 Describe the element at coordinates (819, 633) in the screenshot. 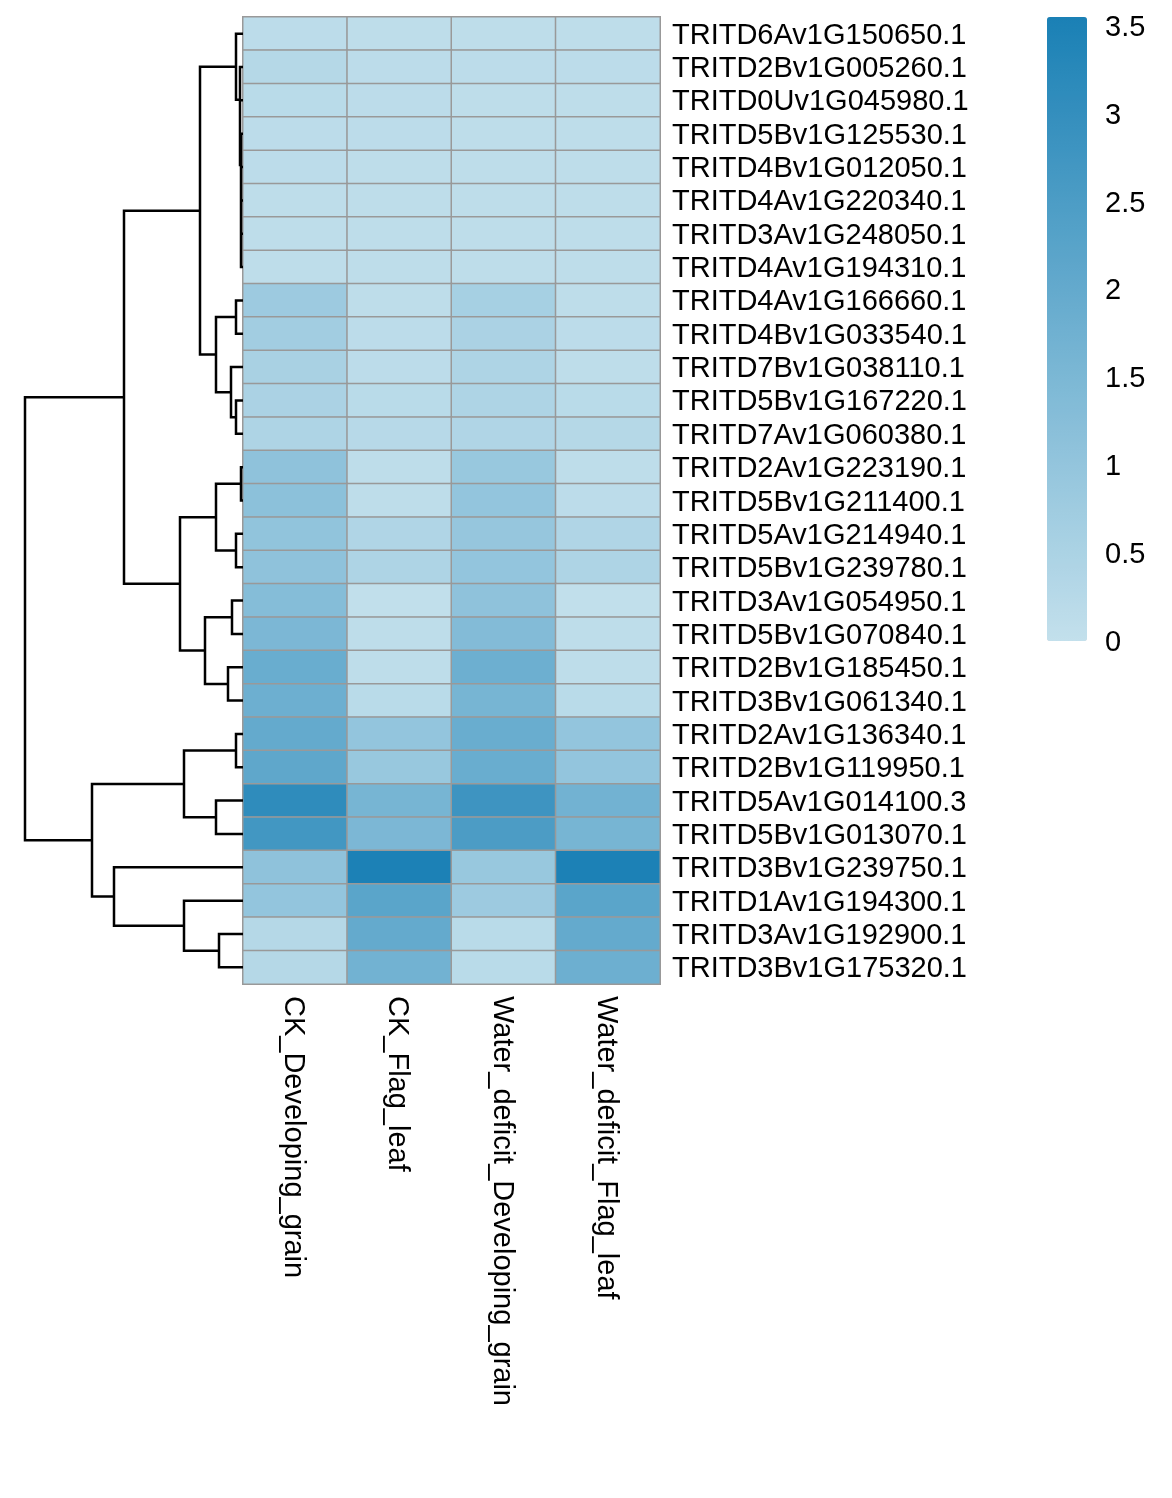

I see `y-tick-label: TRITD5Bv1G070840.1` at that location.